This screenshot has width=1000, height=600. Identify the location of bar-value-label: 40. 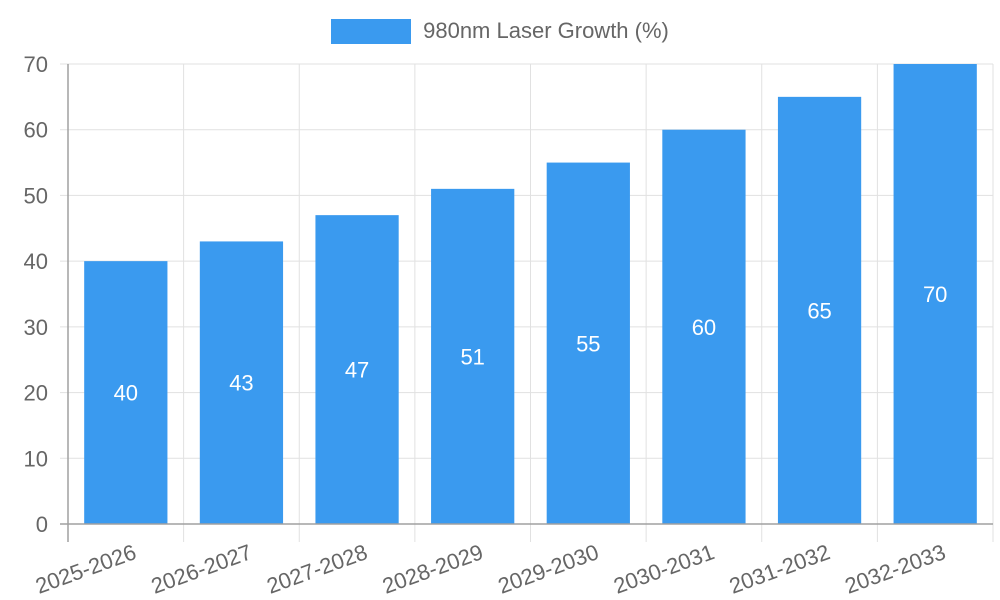
(126, 393).